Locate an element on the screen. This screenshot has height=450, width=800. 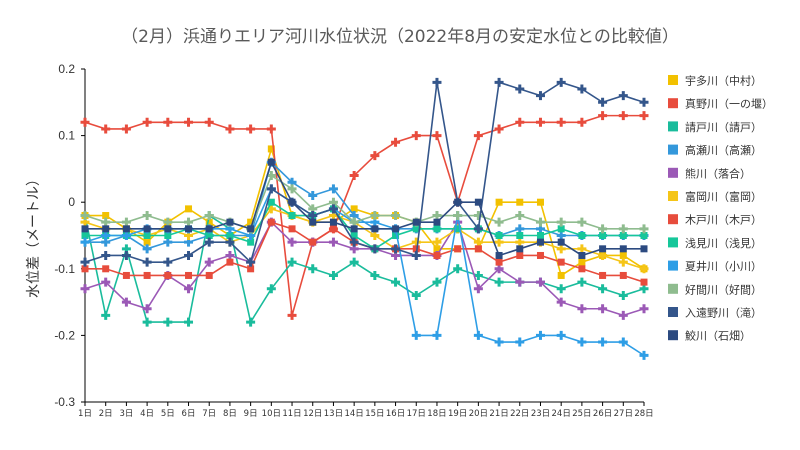
legend-label: 木戸川（木戸） is located at coordinates (723, 220).